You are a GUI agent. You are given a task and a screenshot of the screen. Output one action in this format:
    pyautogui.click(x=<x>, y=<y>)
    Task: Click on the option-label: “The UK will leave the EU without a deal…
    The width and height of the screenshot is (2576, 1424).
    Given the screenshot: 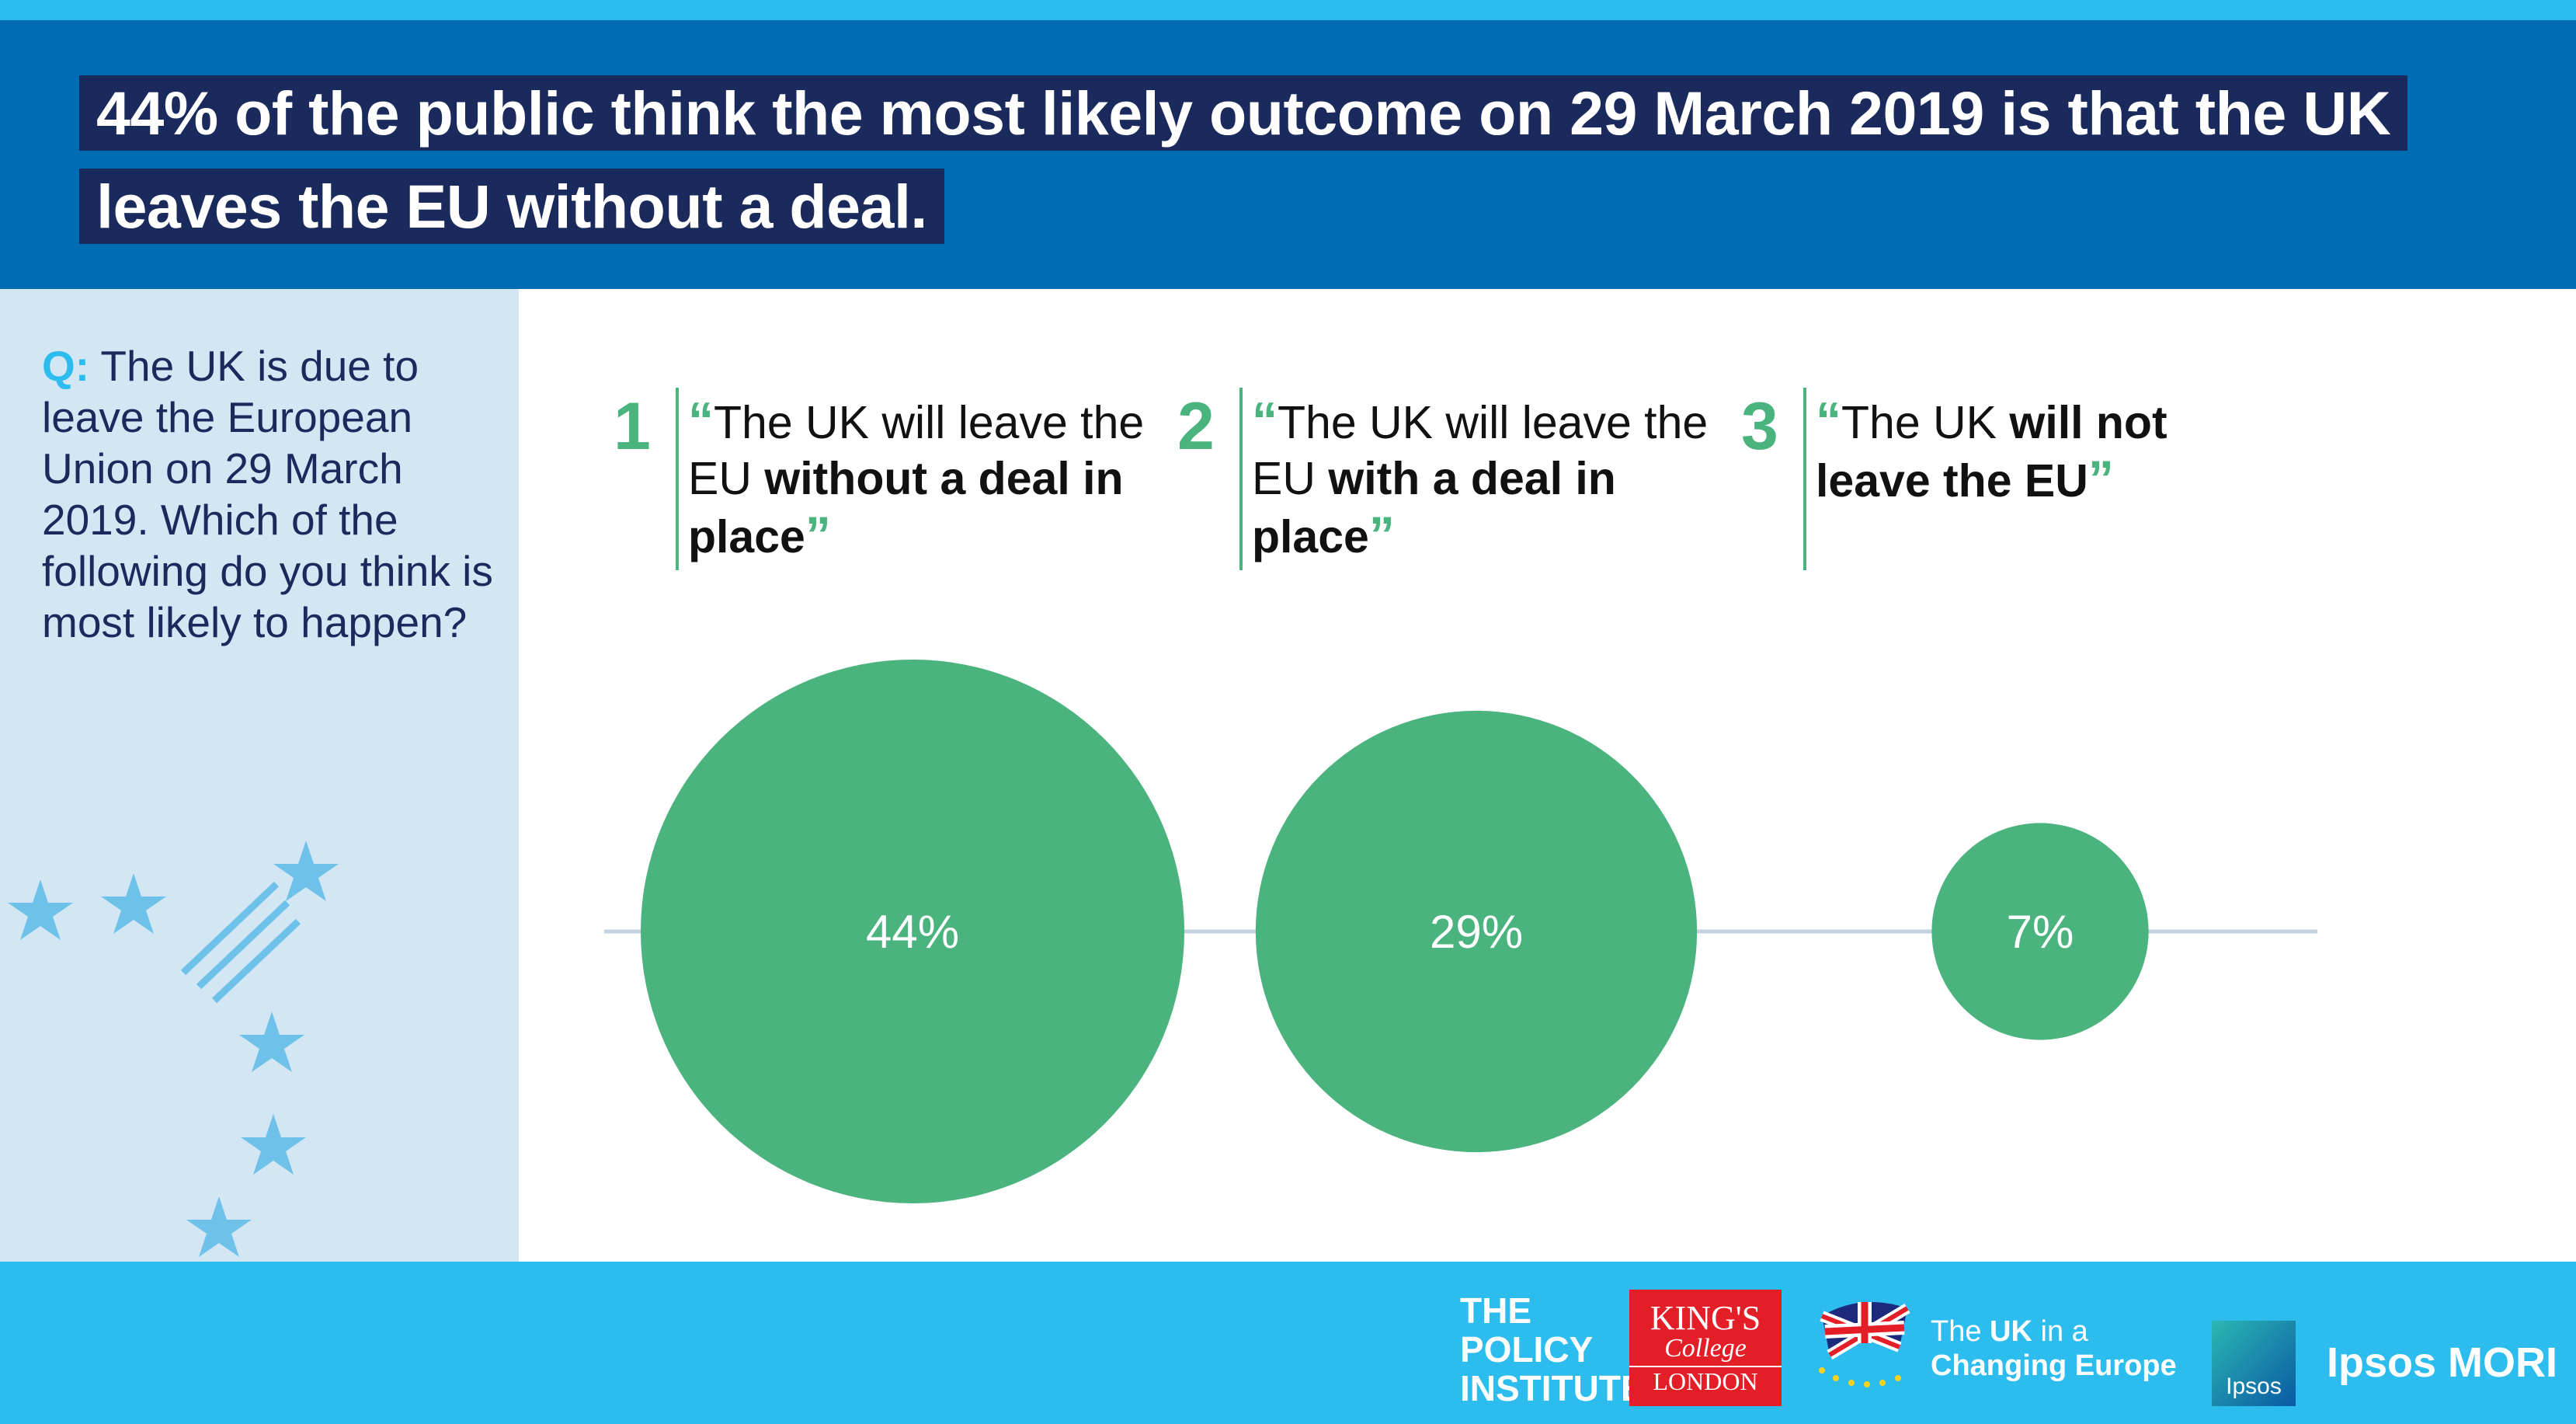 What is the action you would take?
    pyautogui.click(x=917, y=478)
    